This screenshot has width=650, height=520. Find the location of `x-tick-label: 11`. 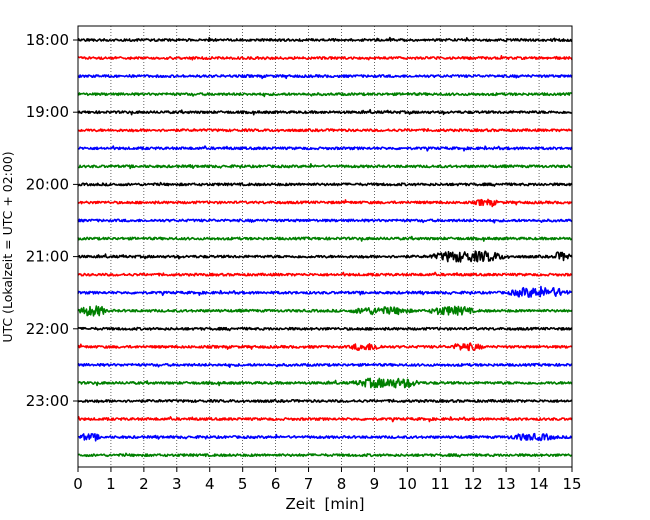

x-tick-label: 11 is located at coordinates (440, 484).